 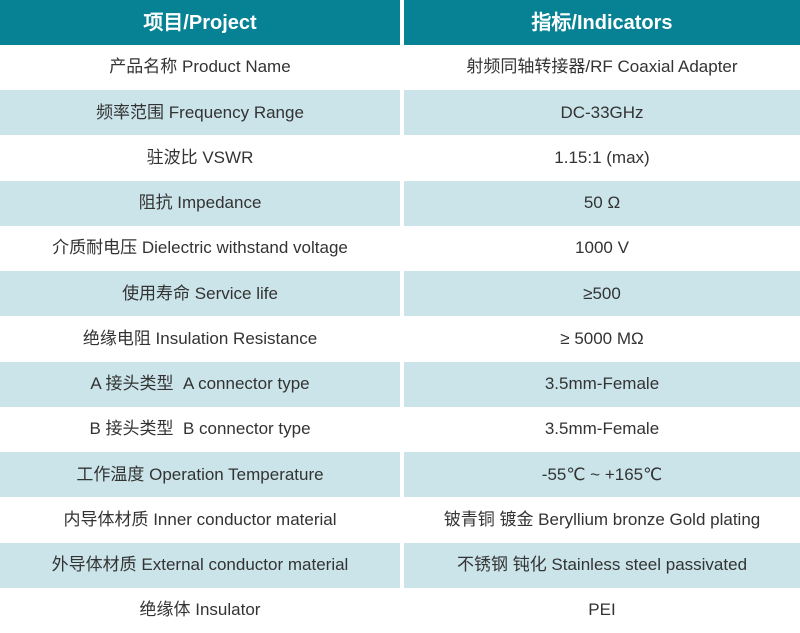 I want to click on table-row-frequency-range: 频率范围 Frequency Range DC-33GHz, so click(x=400, y=113).